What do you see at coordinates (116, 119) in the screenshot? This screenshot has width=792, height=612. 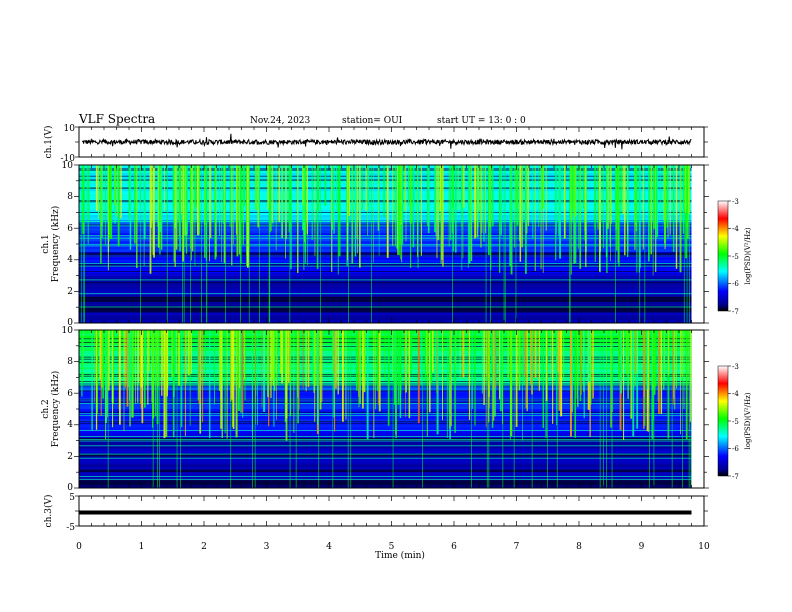 I see `figure-title: VLF Spectra` at bounding box center [116, 119].